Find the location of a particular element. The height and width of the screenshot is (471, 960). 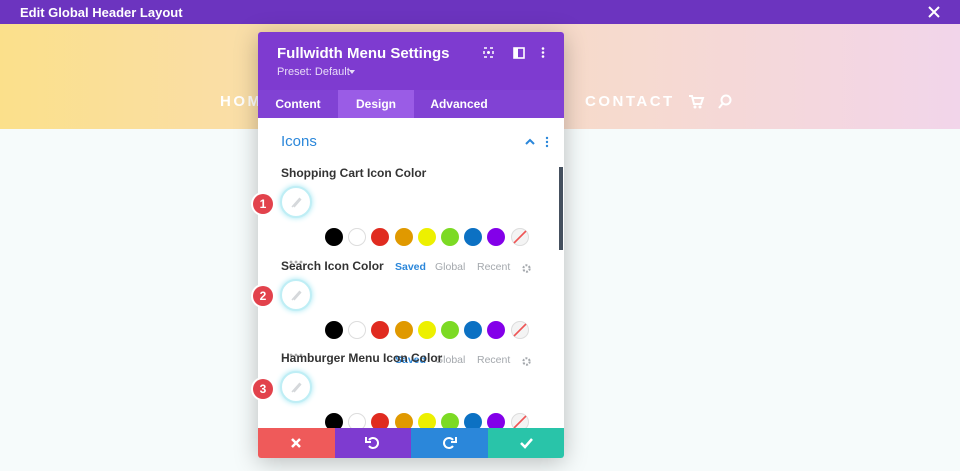

nav-item: CONTACT is located at coordinates (630, 101).